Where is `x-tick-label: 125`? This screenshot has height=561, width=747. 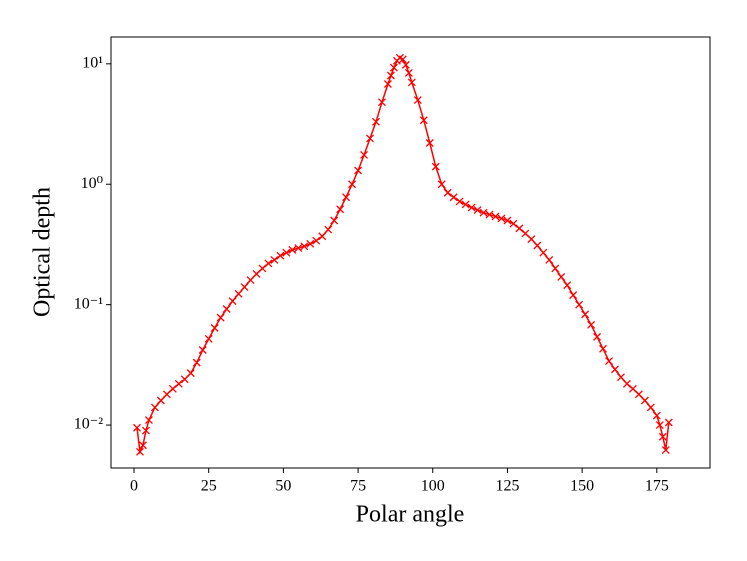
x-tick-label: 125 is located at coordinates (507, 486).